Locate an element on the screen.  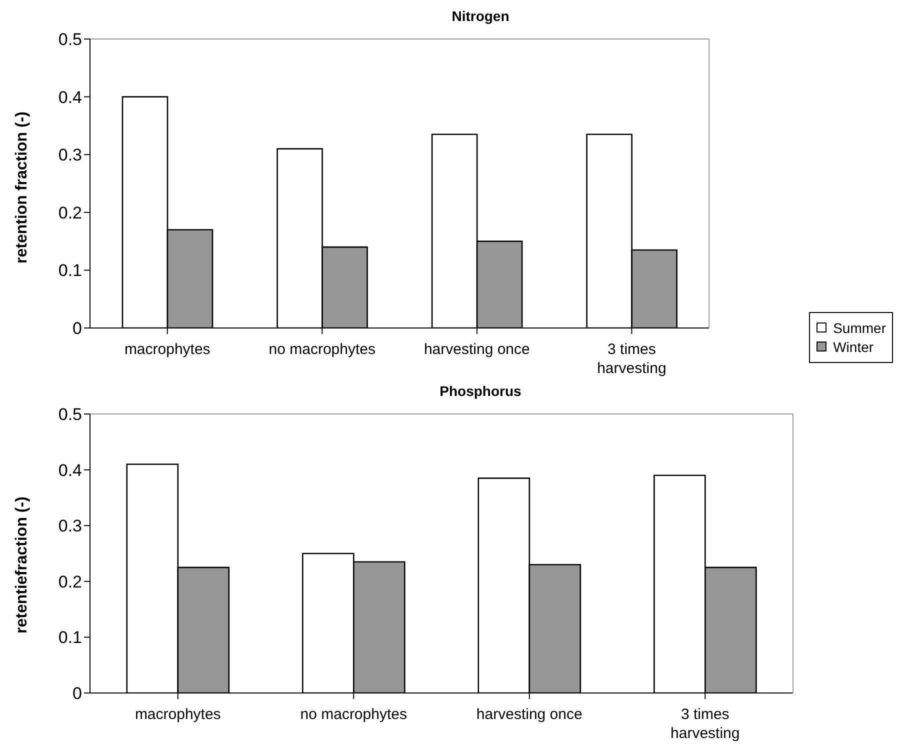
y-axis-title: retentiefraction (-) is located at coordinates (22, 565).